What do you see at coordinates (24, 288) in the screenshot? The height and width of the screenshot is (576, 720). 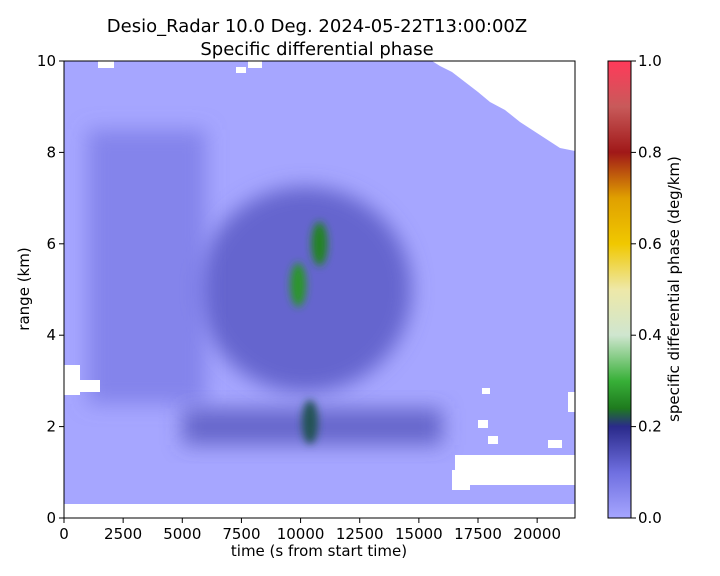 I see `y-axis-label: range (km)` at bounding box center [24, 288].